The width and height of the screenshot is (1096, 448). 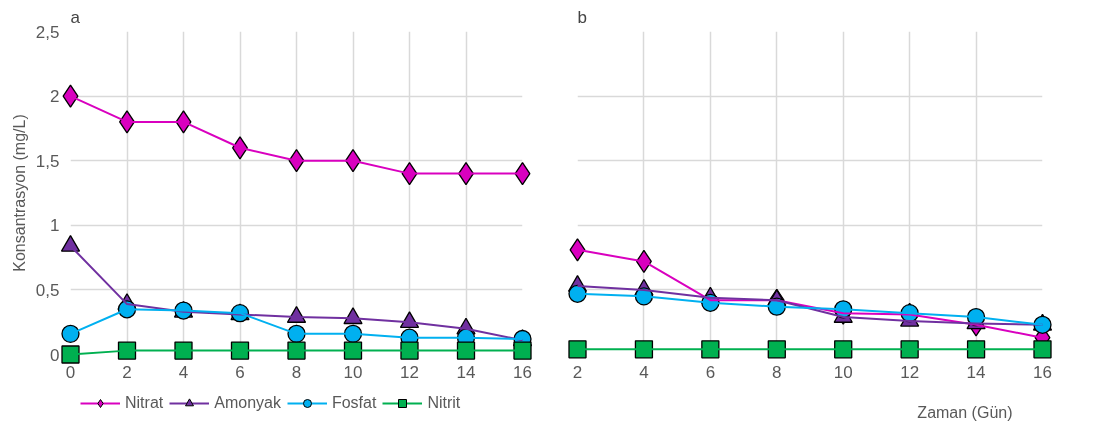 I want to click on legend-label: Amonyak, so click(x=247, y=402).